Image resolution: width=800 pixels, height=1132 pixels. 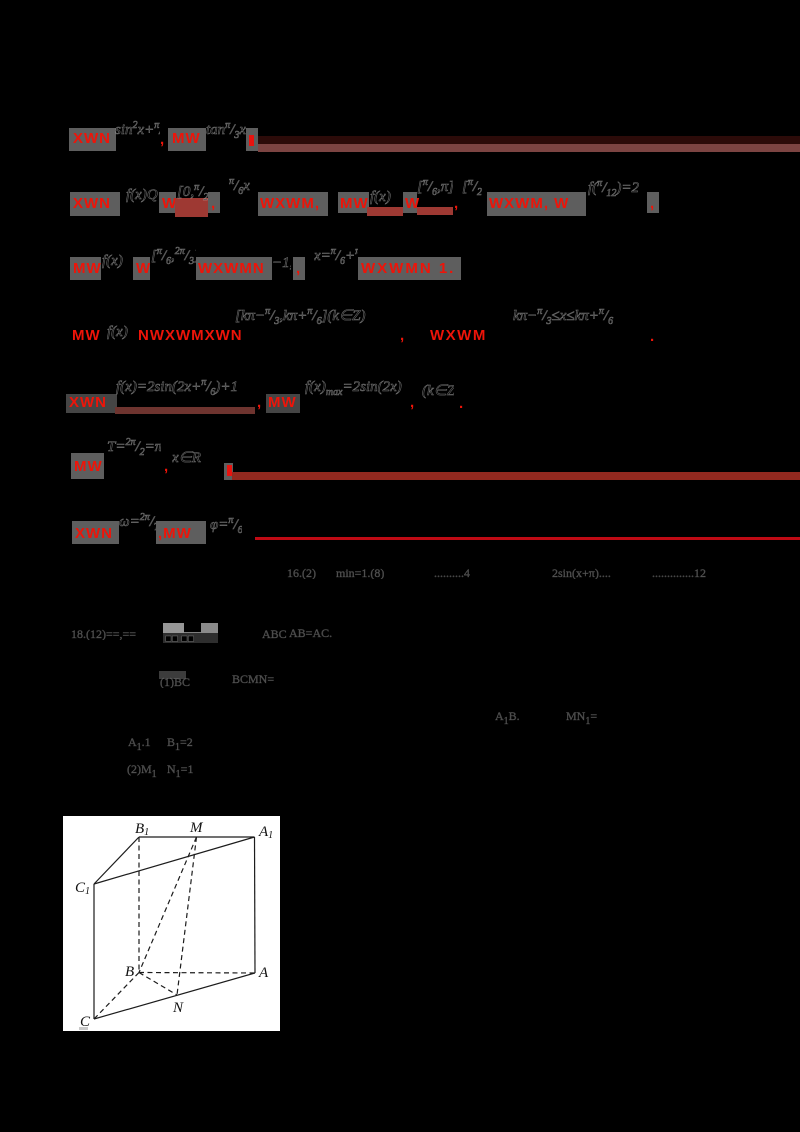 What do you see at coordinates (178, 1008) in the screenshot?
I see `svg-text: N` at bounding box center [178, 1008].